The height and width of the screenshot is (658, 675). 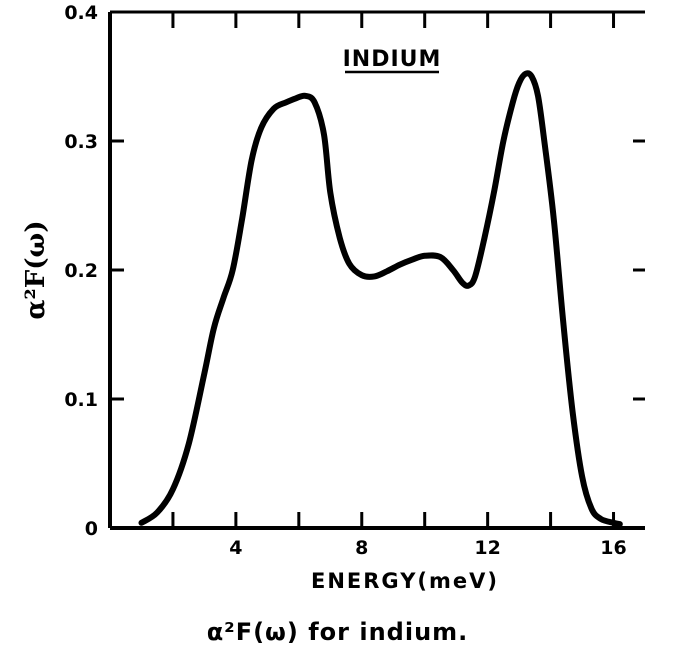 What do you see at coordinates (81, 400) in the screenshot?
I see `y-tick-label: 0.1` at bounding box center [81, 400].